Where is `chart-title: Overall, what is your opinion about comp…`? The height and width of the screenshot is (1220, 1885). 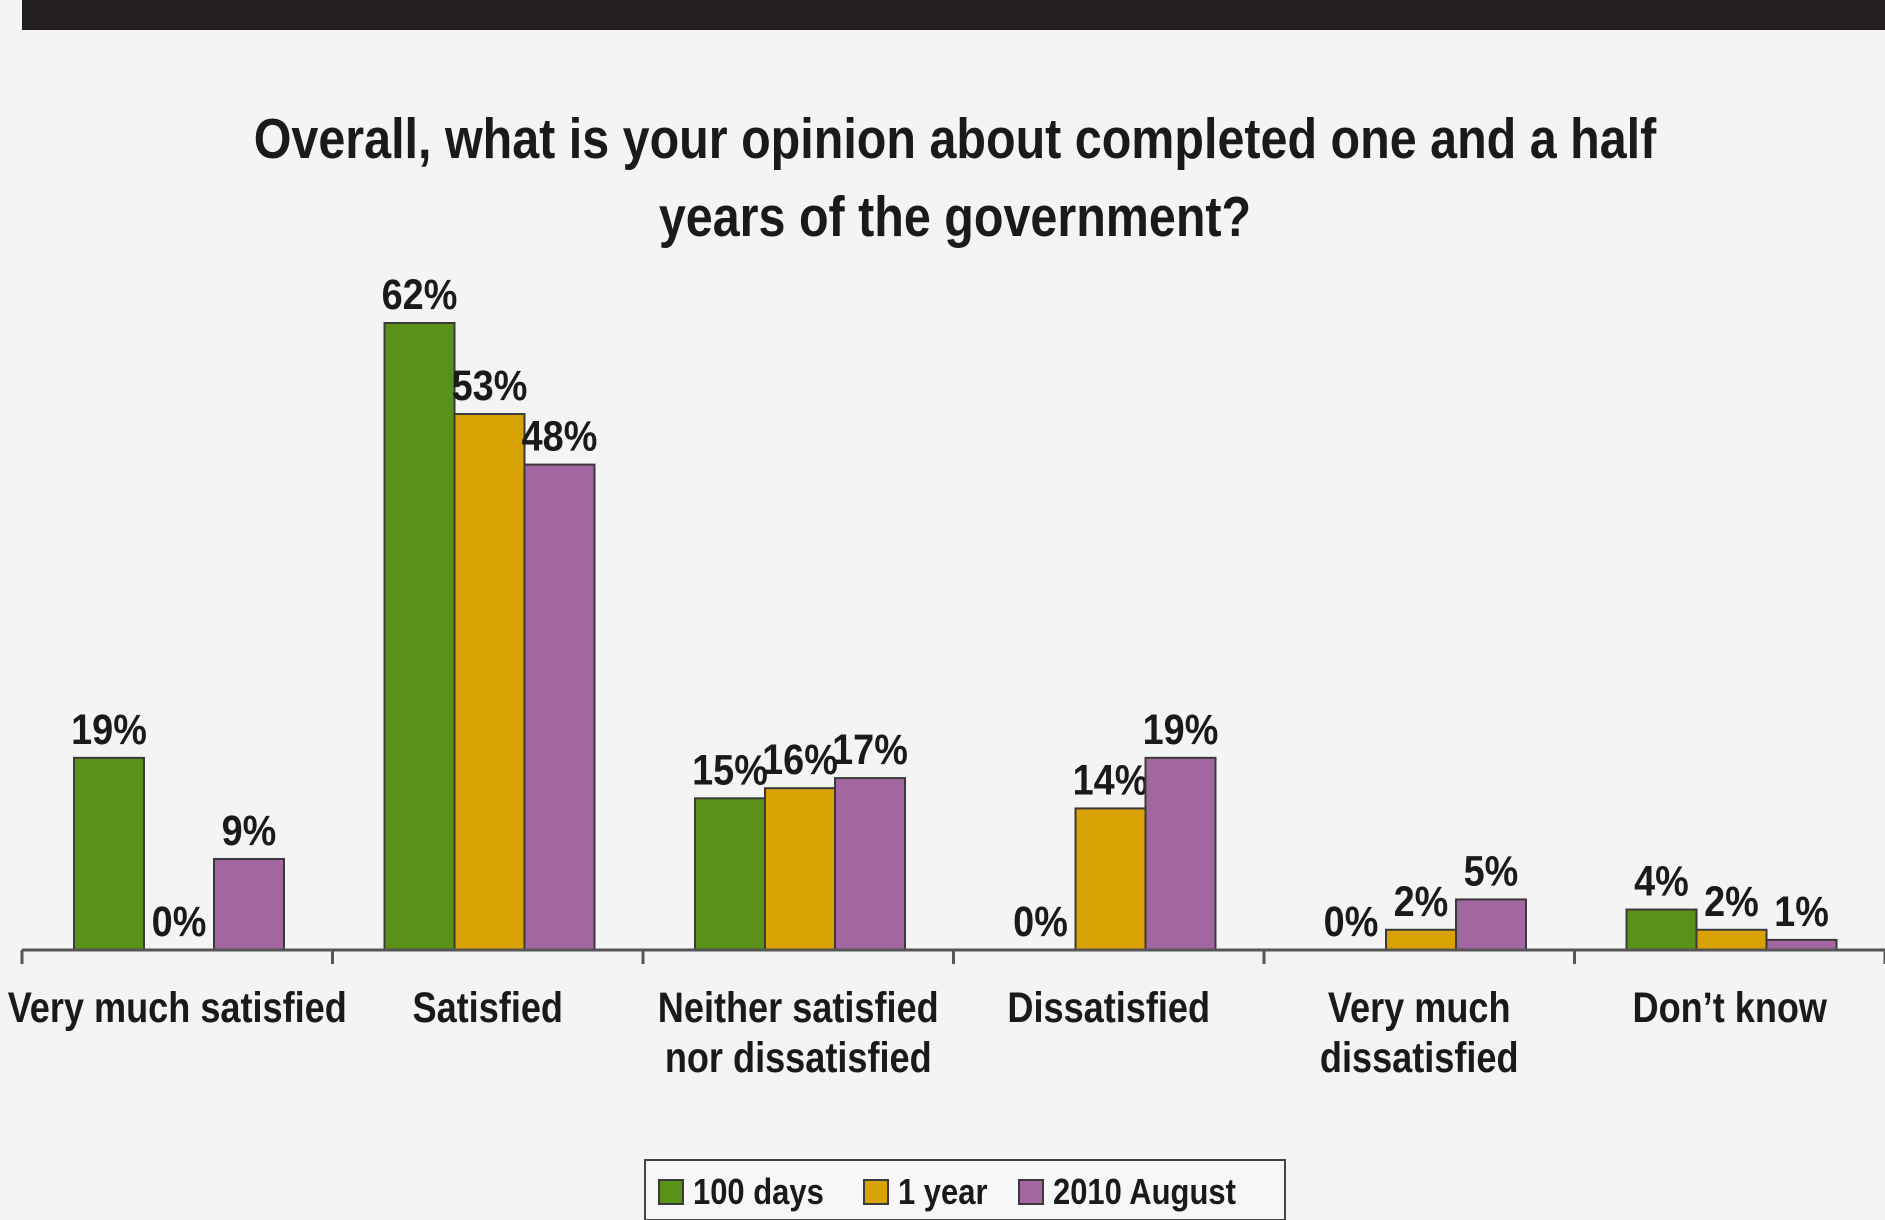
chart-title: Overall, what is your opinion about comp… is located at coordinates (955, 178).